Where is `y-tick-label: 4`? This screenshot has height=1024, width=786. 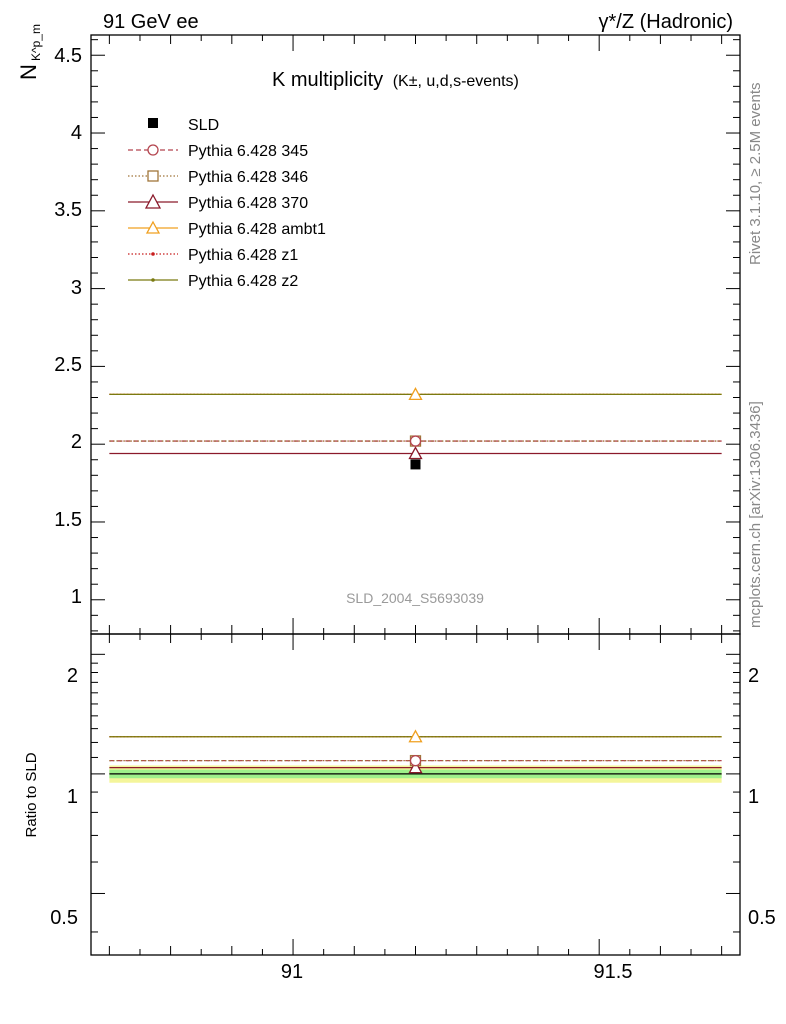
y-tick-label: 4 is located at coordinates (76, 133).